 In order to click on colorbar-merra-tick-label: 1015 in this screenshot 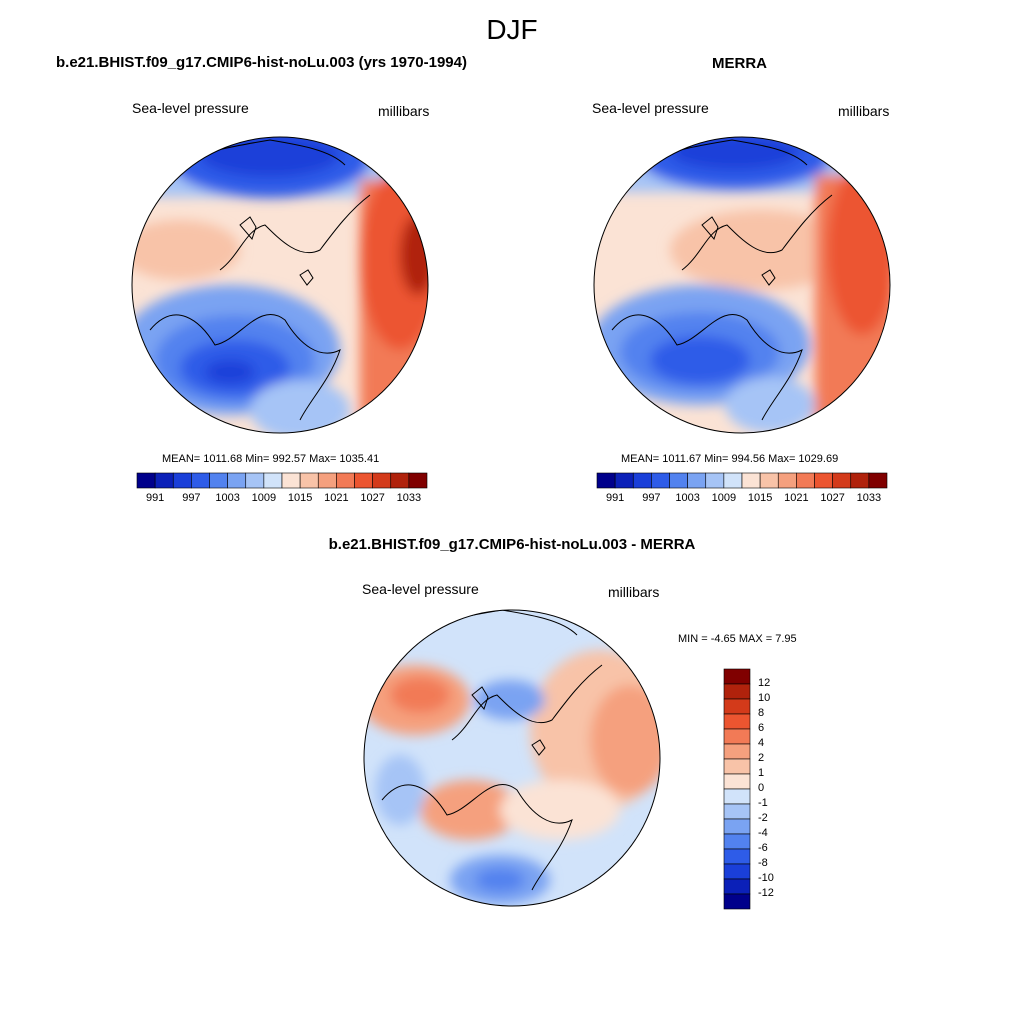, I will do `click(760, 498)`.